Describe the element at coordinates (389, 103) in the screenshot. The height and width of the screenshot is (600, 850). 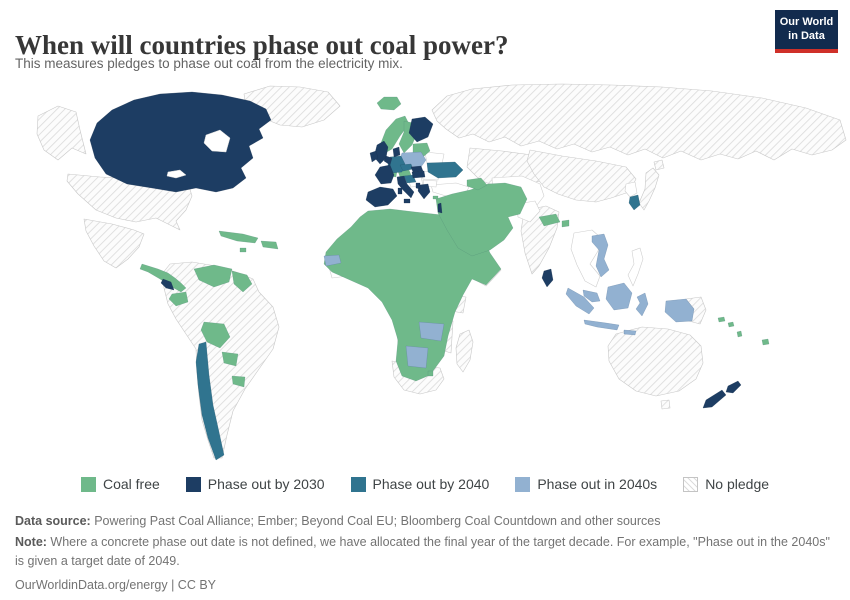
I see `country-iceland` at that location.